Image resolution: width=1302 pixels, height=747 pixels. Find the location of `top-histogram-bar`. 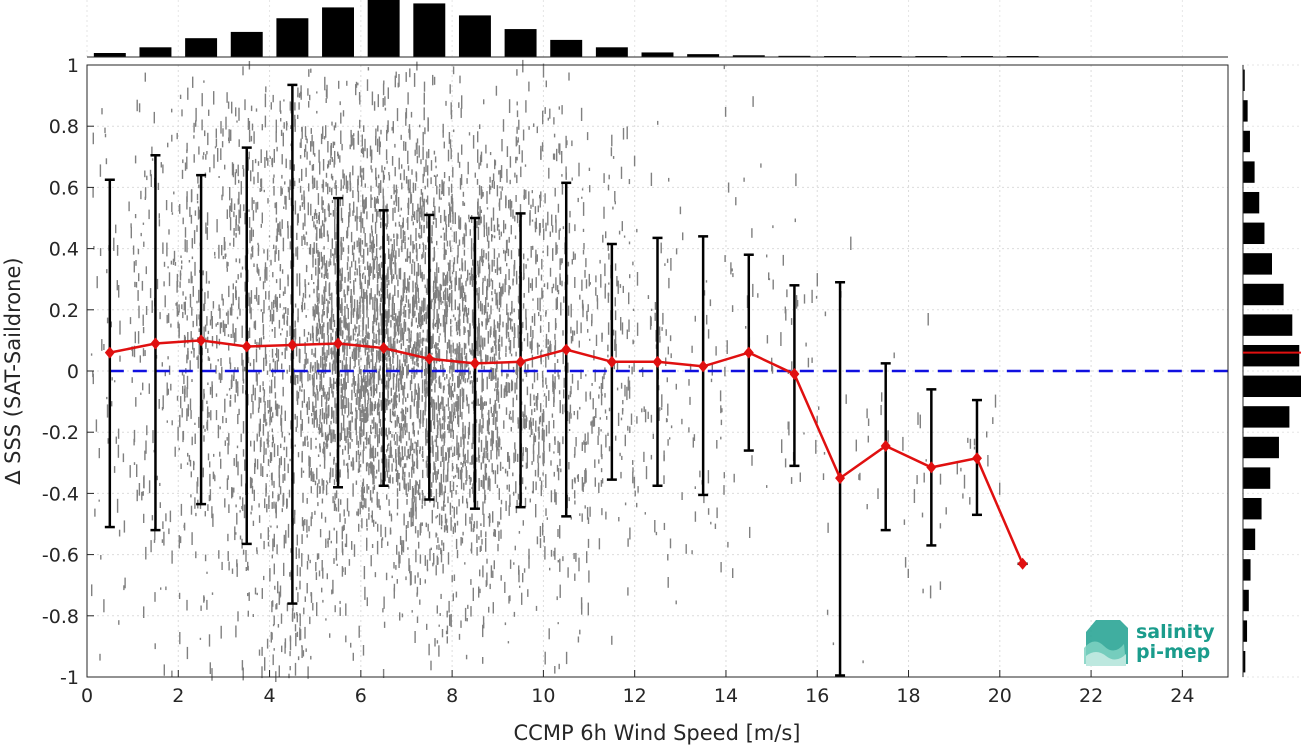

top-histogram-bar is located at coordinates (292, 38).